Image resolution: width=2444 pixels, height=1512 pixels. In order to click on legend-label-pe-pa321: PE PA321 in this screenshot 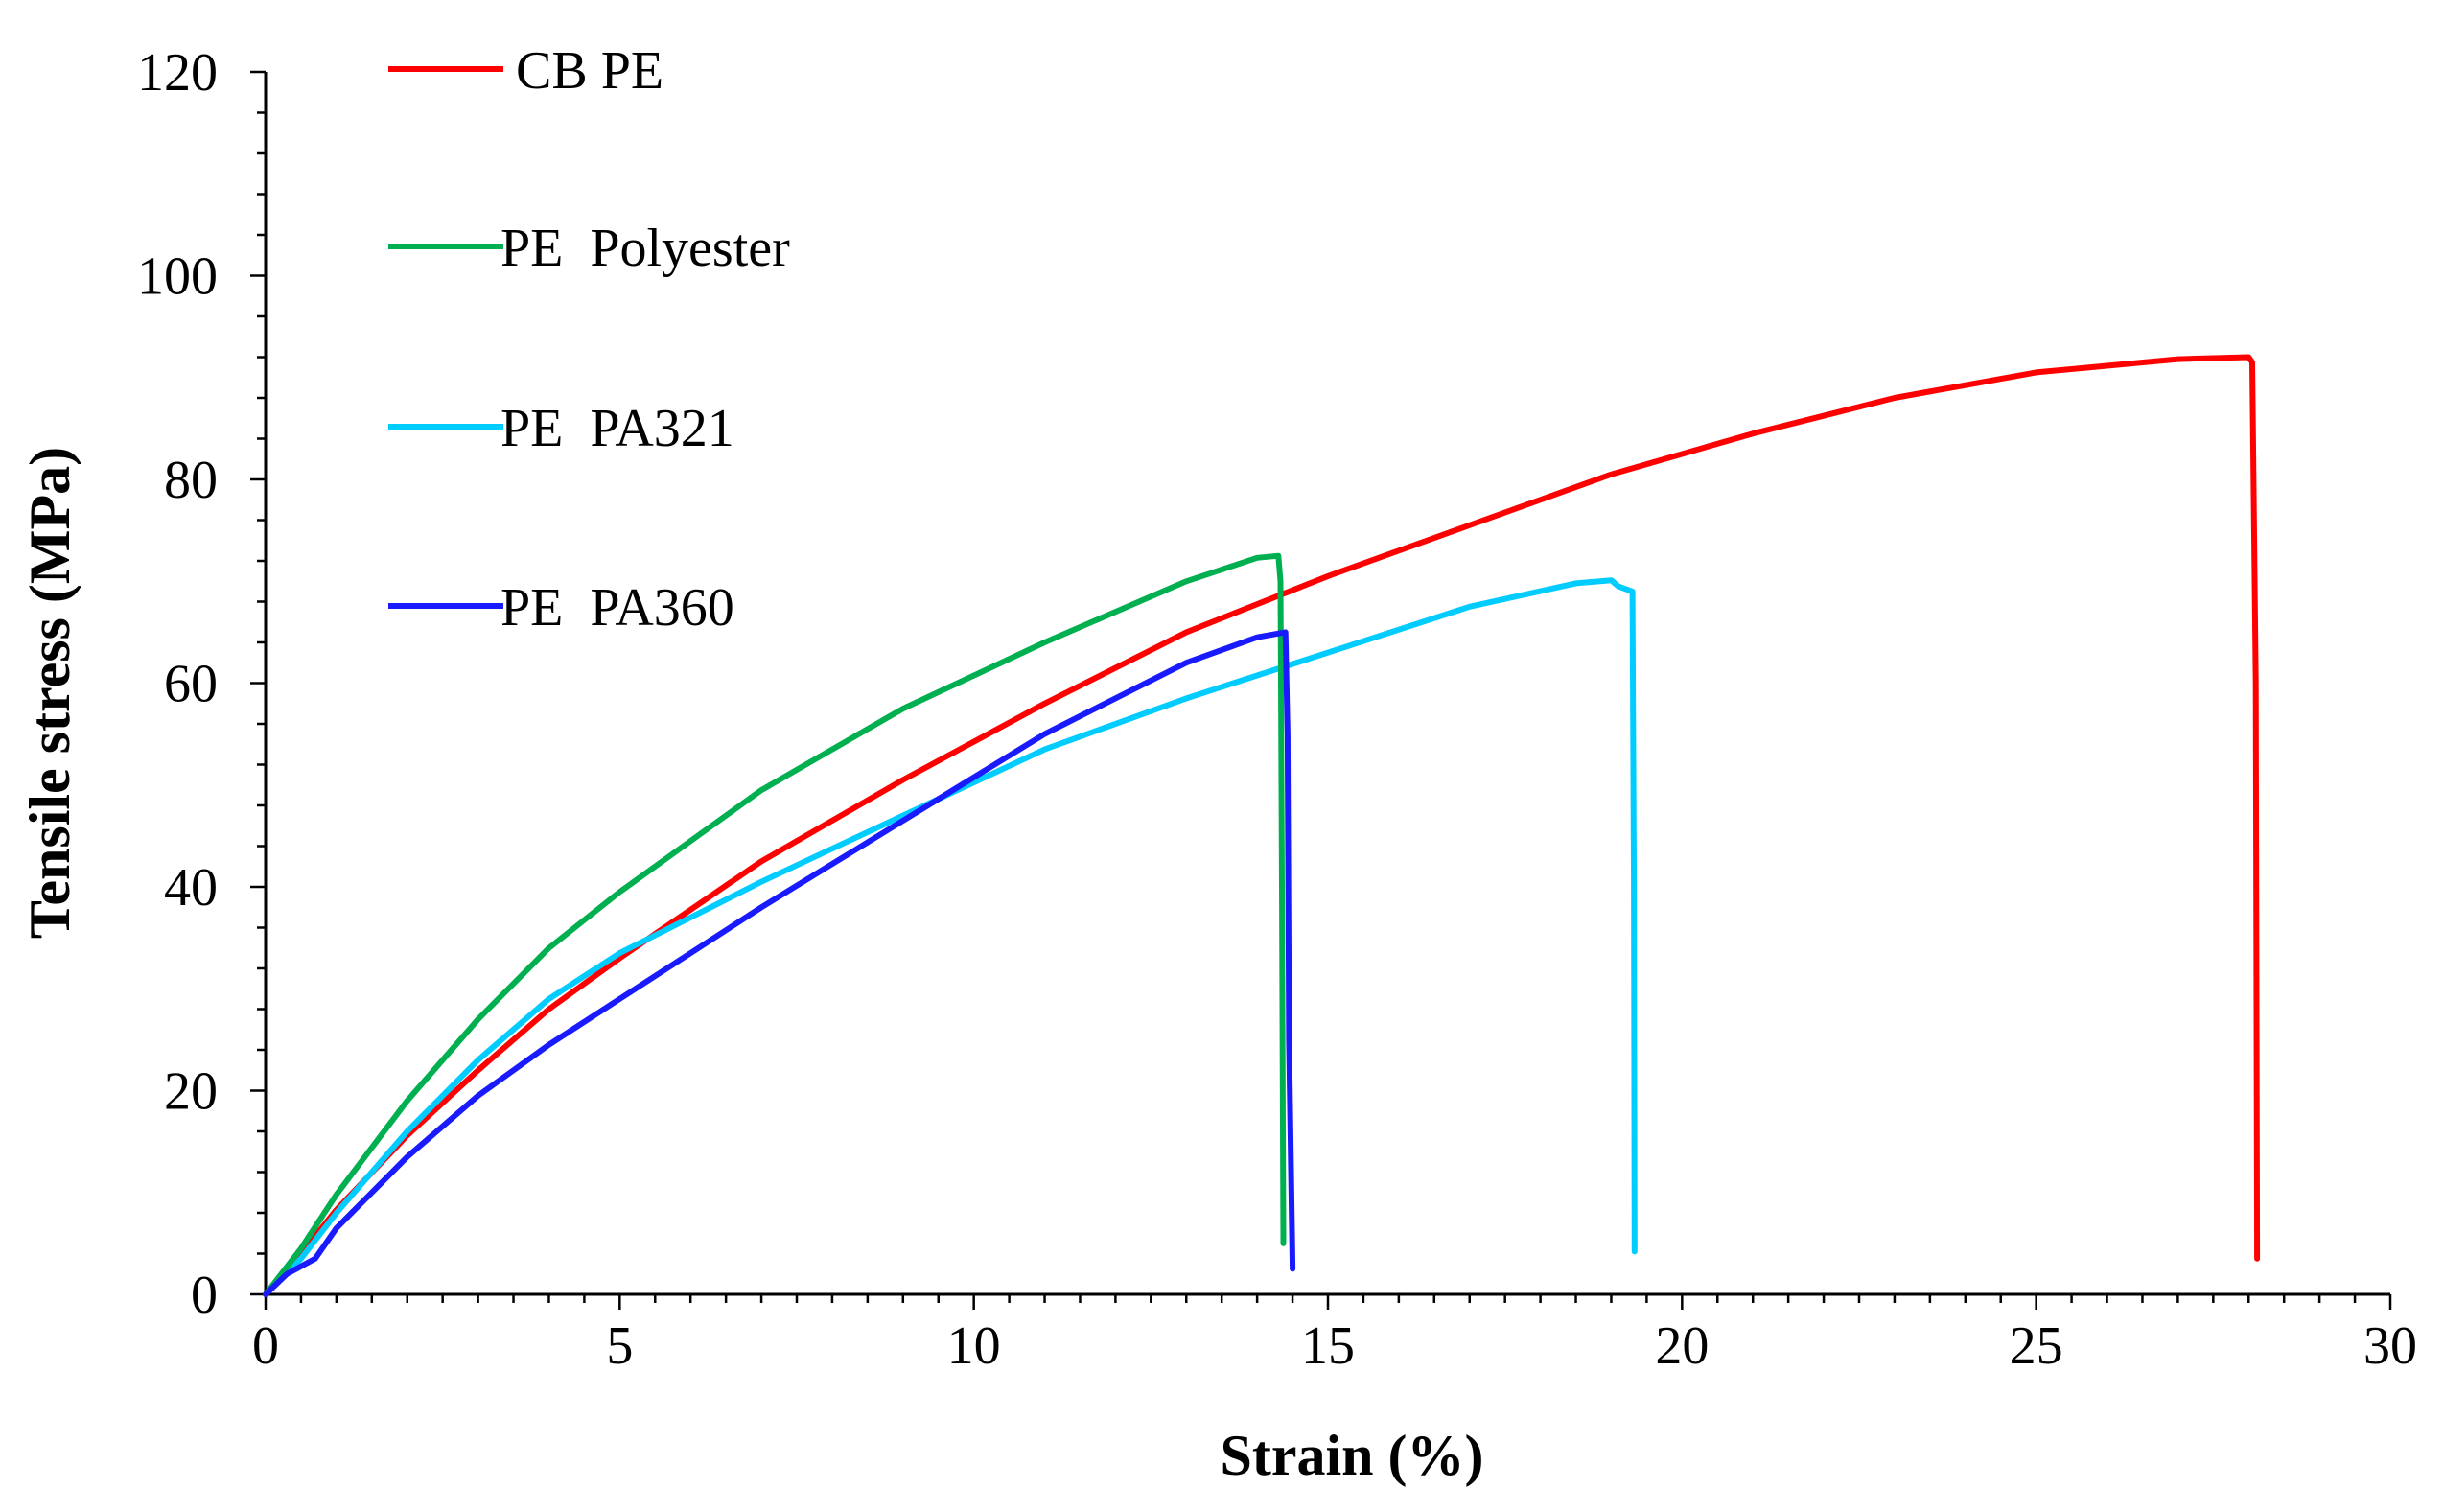, I will do `click(617, 428)`.